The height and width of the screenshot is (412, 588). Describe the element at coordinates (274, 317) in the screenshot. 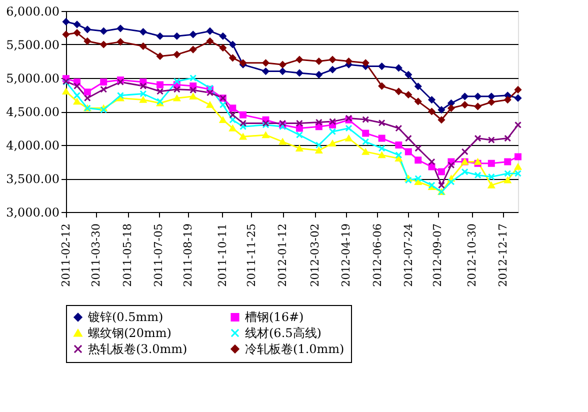

I see `legend-label: 槽钢(16#)` at that location.